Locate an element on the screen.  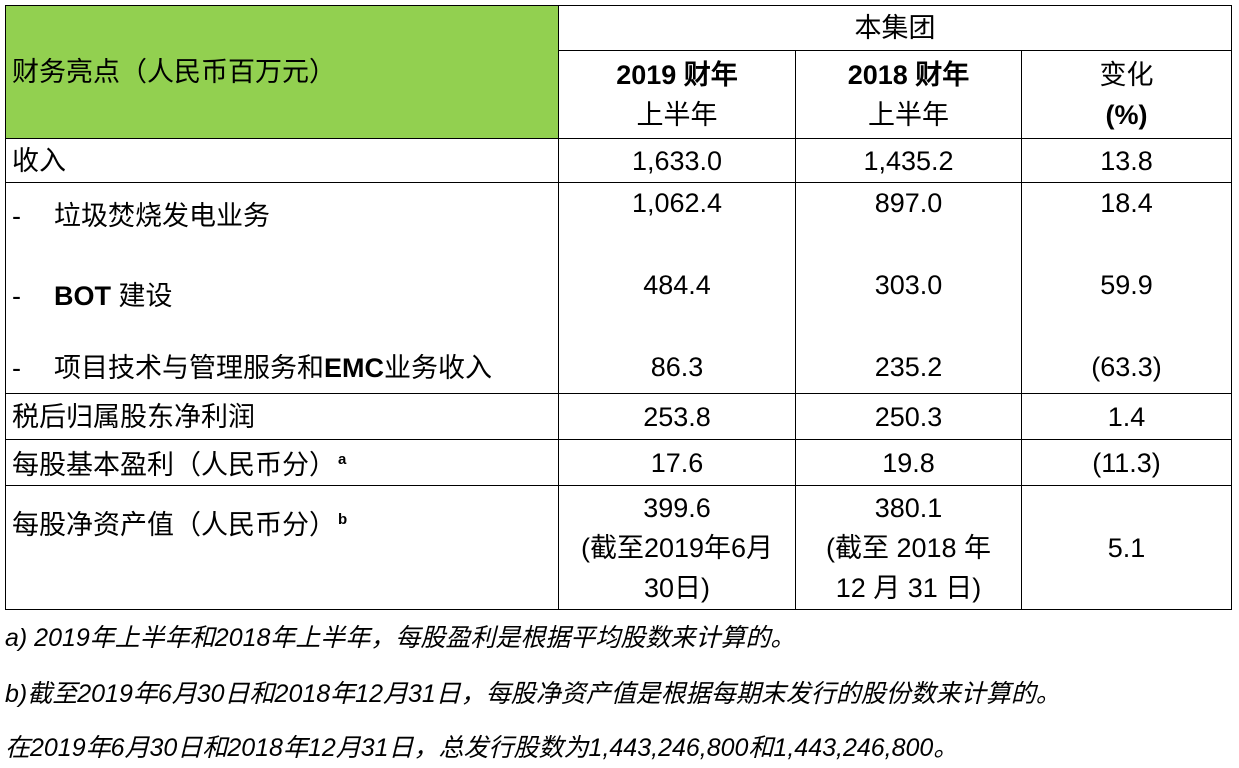
cell-2019-note-end: 30日) is located at coordinates (677, 587).